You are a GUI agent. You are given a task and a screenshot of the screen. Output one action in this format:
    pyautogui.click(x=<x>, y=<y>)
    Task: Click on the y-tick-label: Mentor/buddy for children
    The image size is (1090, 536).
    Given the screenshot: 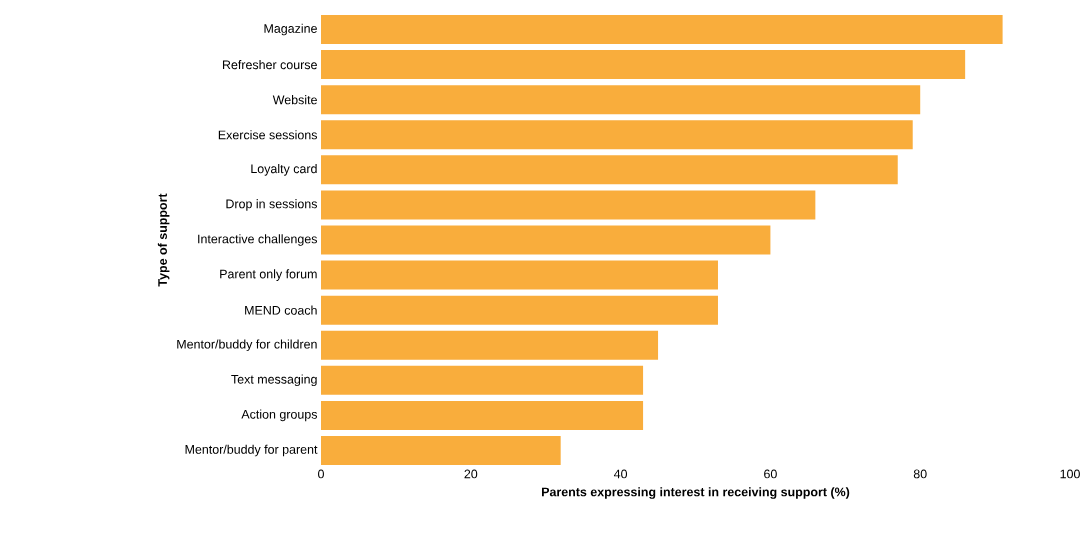 What is the action you would take?
    pyautogui.click(x=247, y=345)
    